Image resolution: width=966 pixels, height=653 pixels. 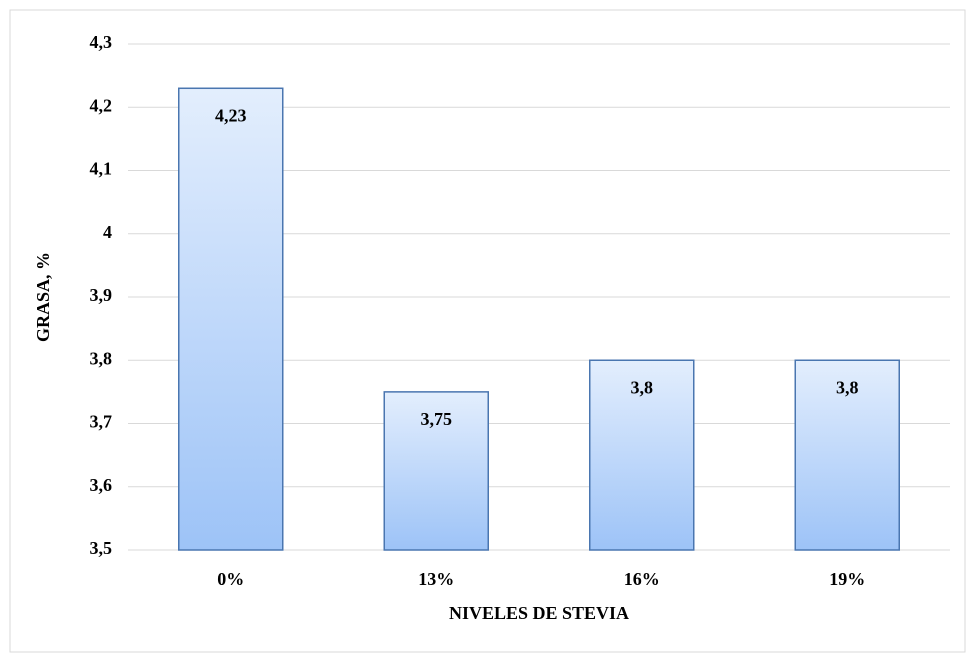 I want to click on x-tick-label: 0%, so click(x=230, y=579).